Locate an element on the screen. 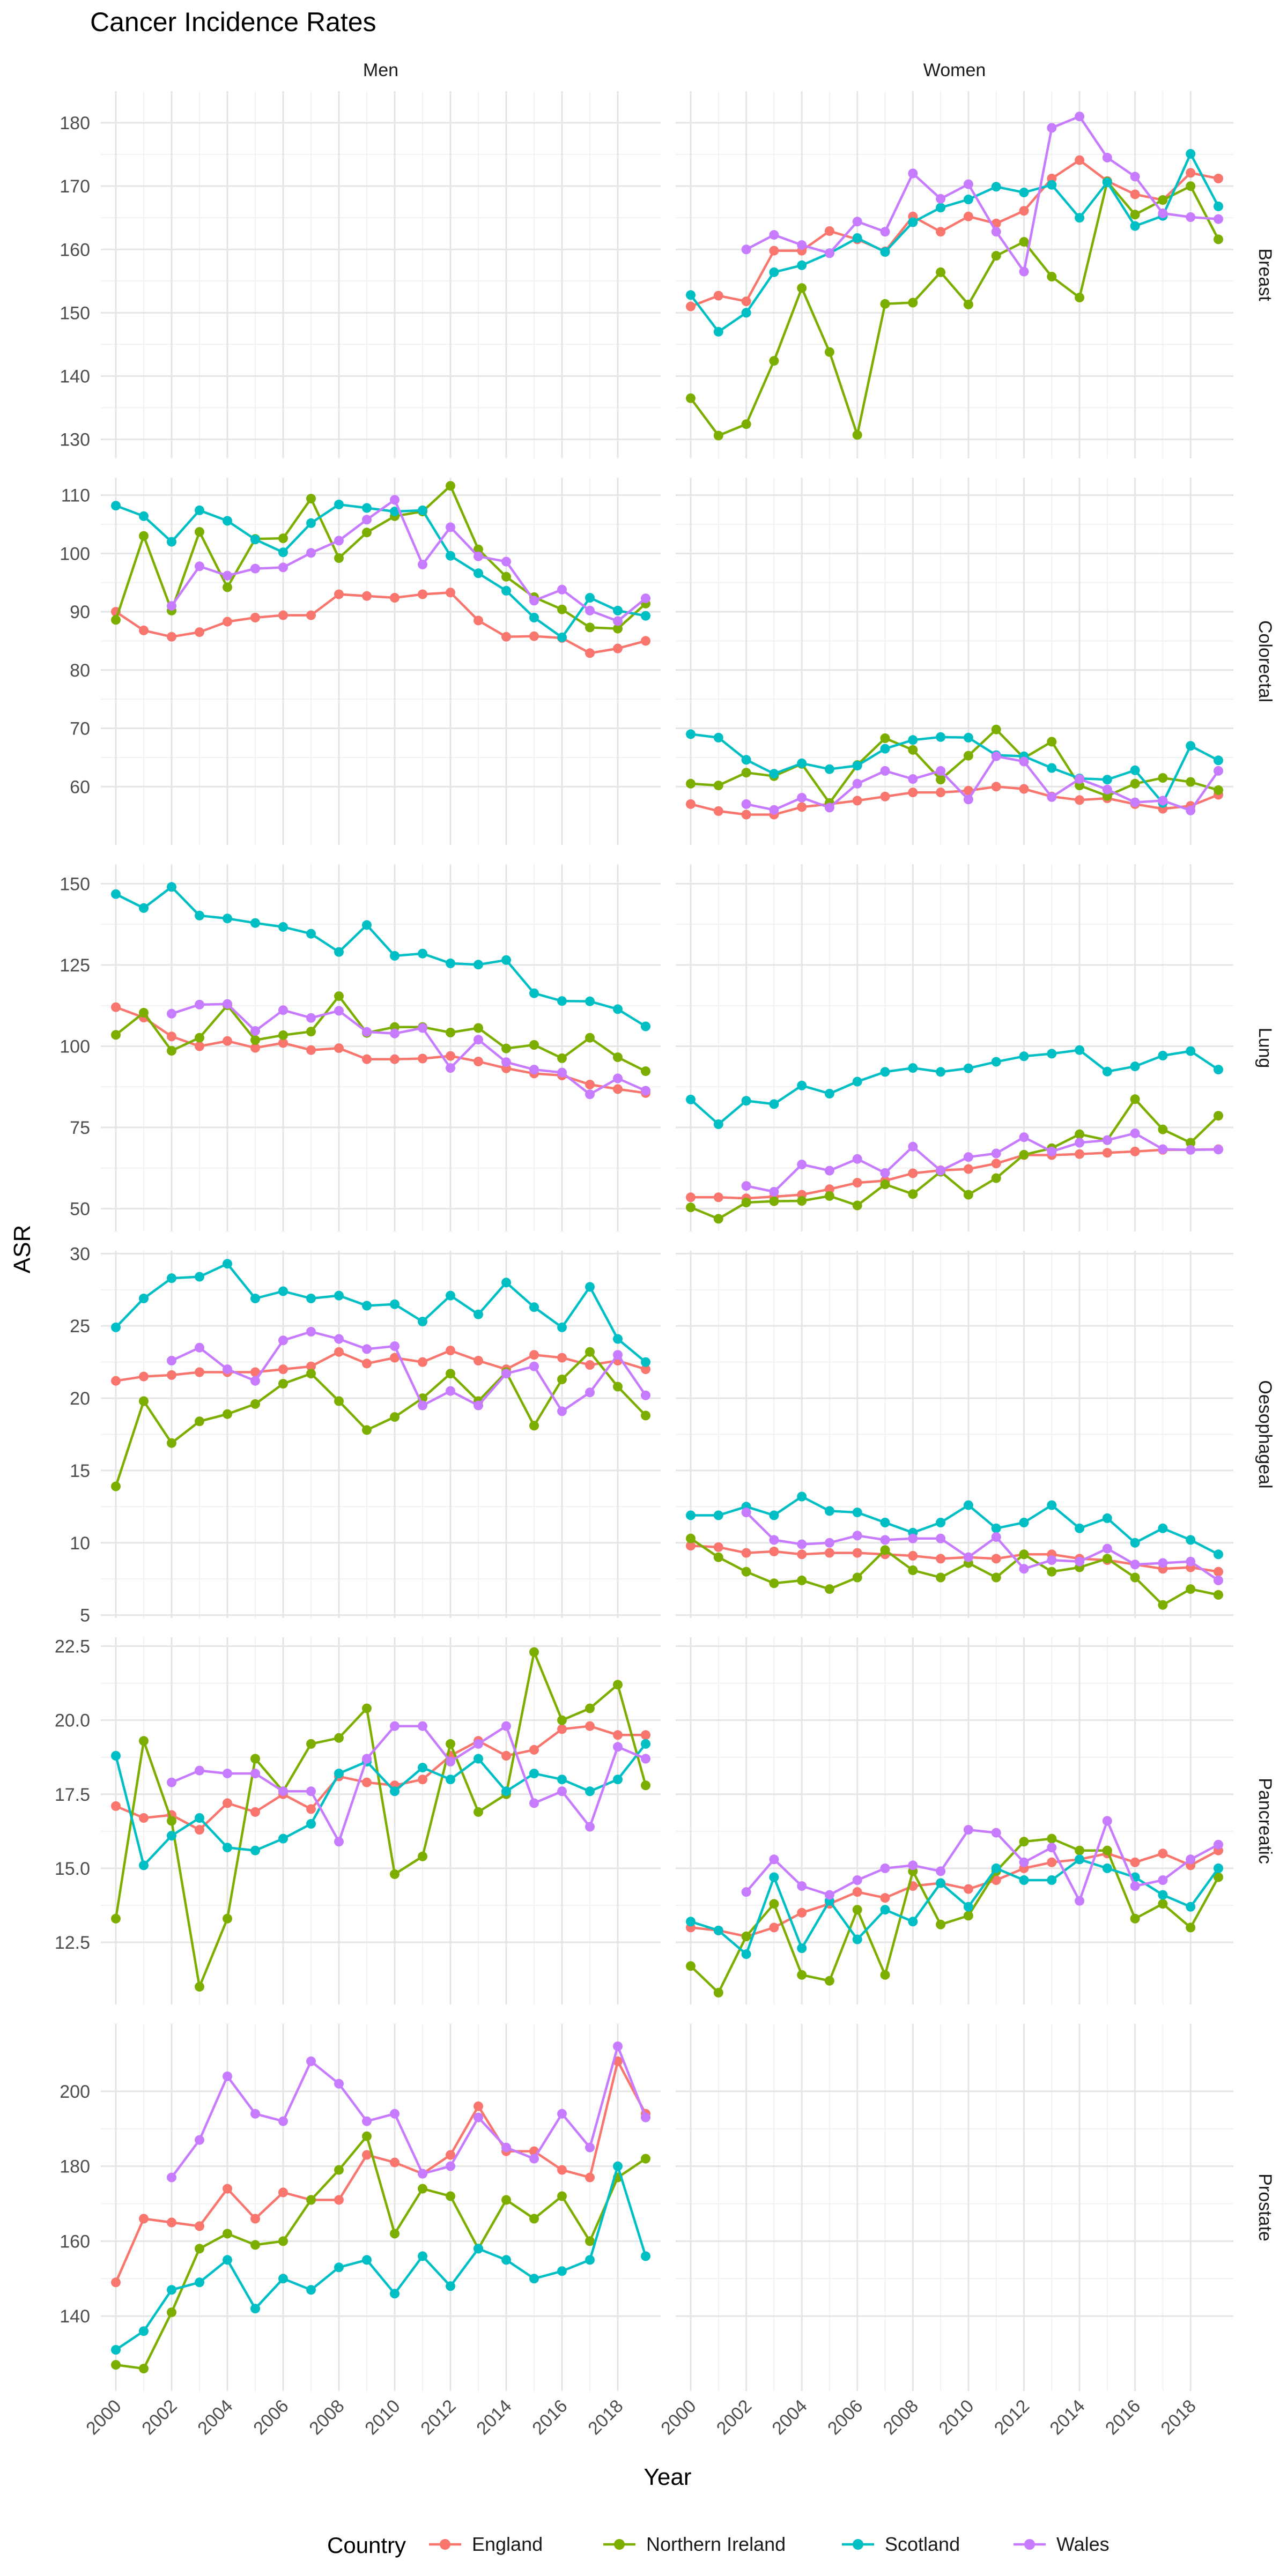 The image size is (1287, 2576). legend-items: England Northern Ireland Scotland Wales is located at coordinates (769, 2544).